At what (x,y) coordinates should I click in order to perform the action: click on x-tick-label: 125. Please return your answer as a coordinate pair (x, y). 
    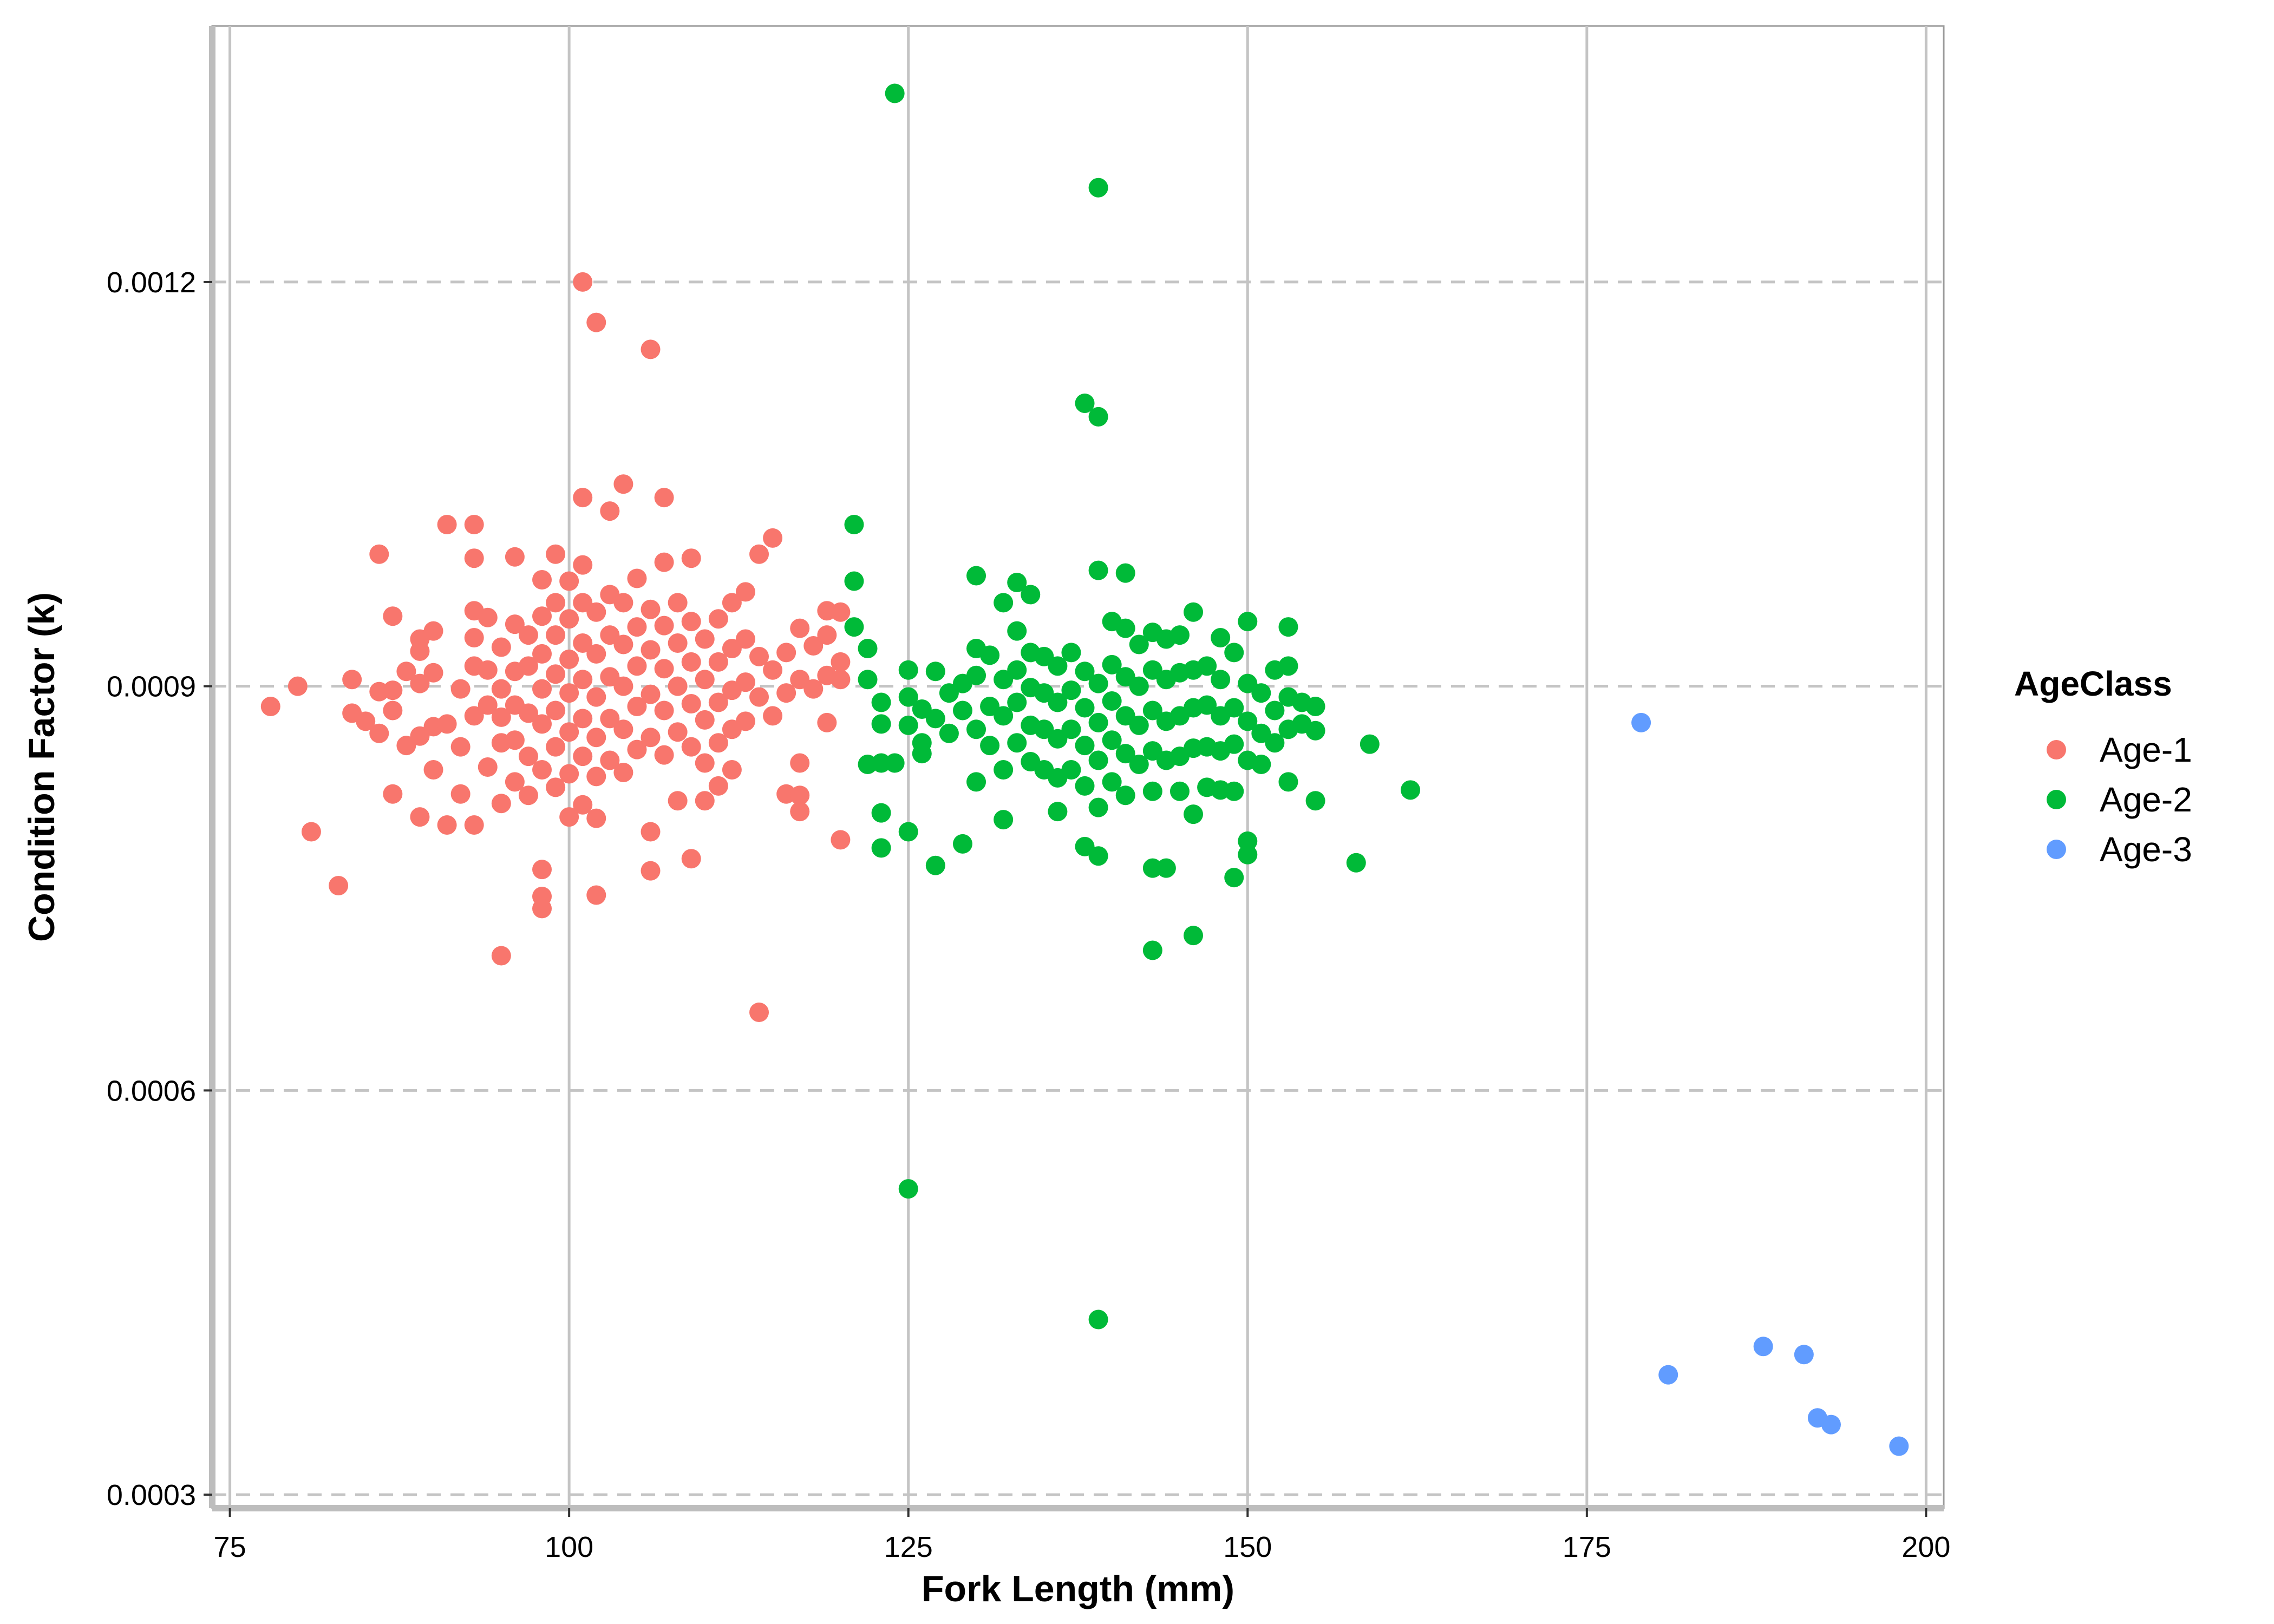
    Looking at the image, I should click on (909, 1547).